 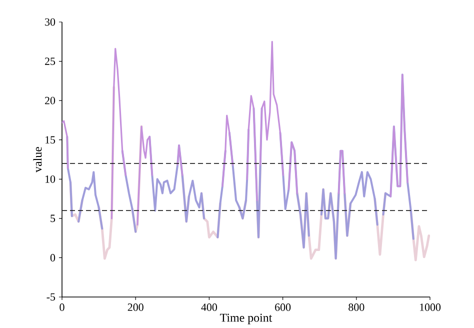 I want to click on x-axis-title: Time point, so click(x=246, y=319).